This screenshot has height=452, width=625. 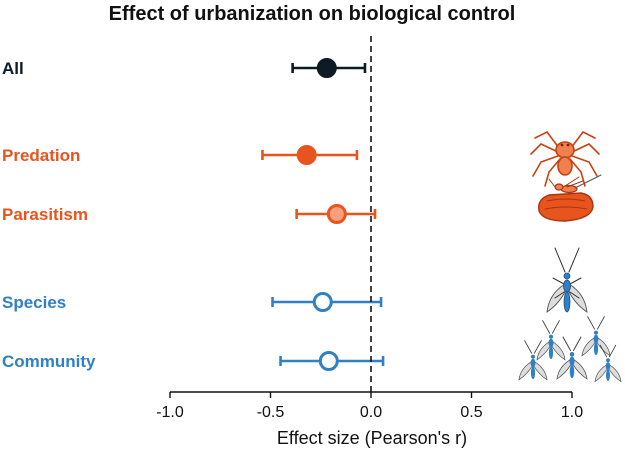 What do you see at coordinates (180, 155) in the screenshot?
I see `row-predation: Predation` at bounding box center [180, 155].